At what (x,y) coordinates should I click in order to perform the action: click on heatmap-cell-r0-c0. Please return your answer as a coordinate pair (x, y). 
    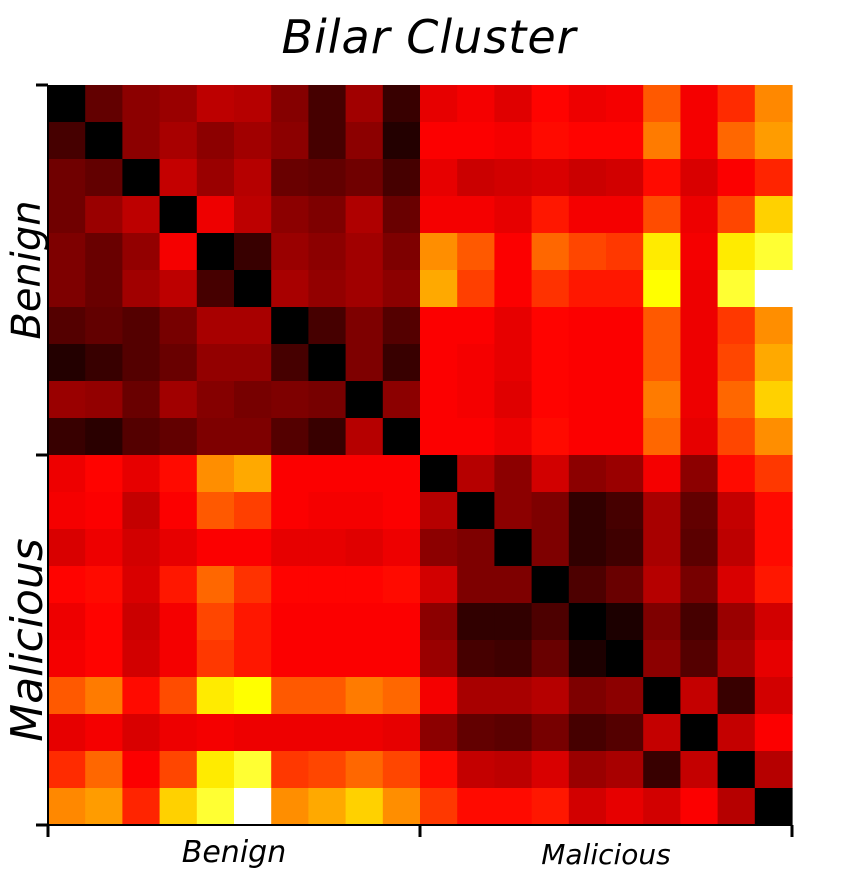
    Looking at the image, I should click on (67, 104).